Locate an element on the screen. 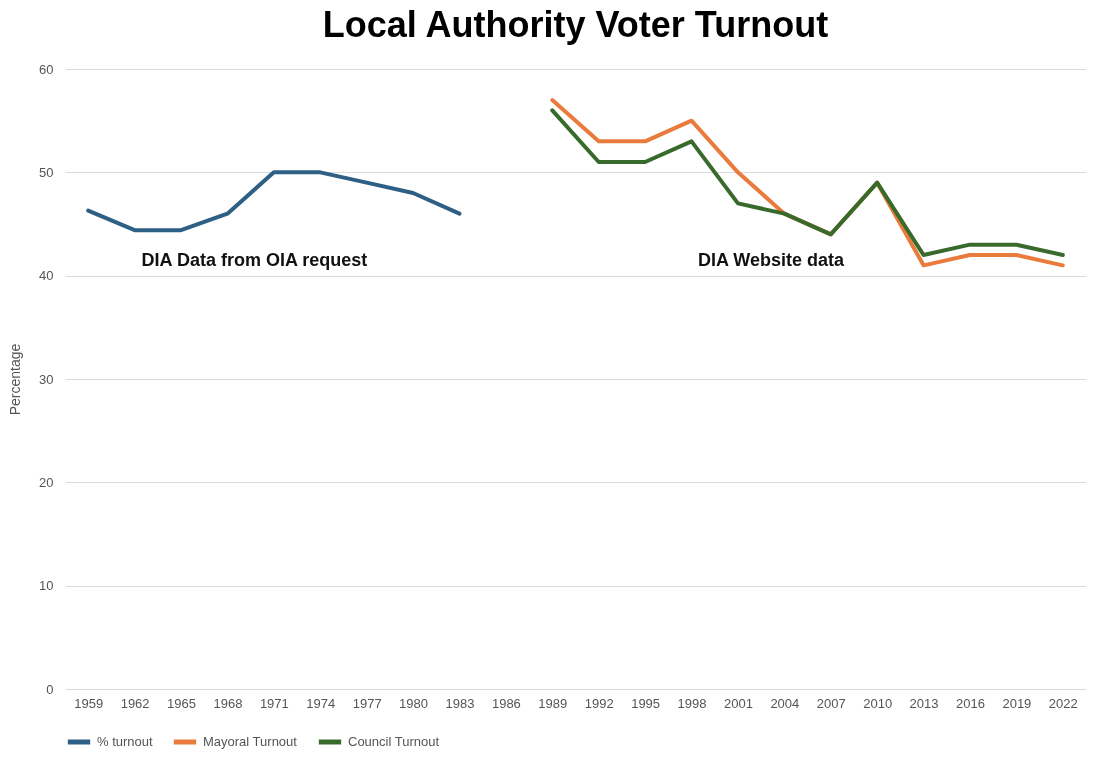 The width and height of the screenshot is (1109, 776). x-tick-label: 2004 is located at coordinates (785, 703).